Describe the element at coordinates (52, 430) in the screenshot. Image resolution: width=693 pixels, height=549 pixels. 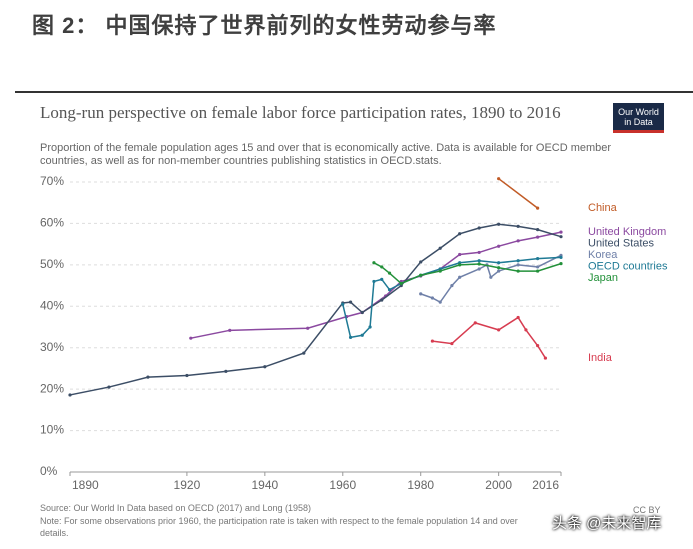
I see `y-tick-label: 10%` at that location.